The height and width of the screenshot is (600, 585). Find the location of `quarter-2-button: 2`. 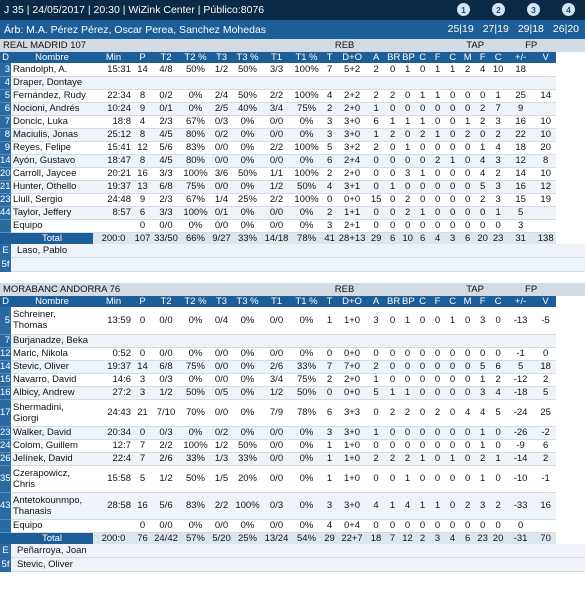

quarter-2-button: 2 is located at coordinates (498, 9).